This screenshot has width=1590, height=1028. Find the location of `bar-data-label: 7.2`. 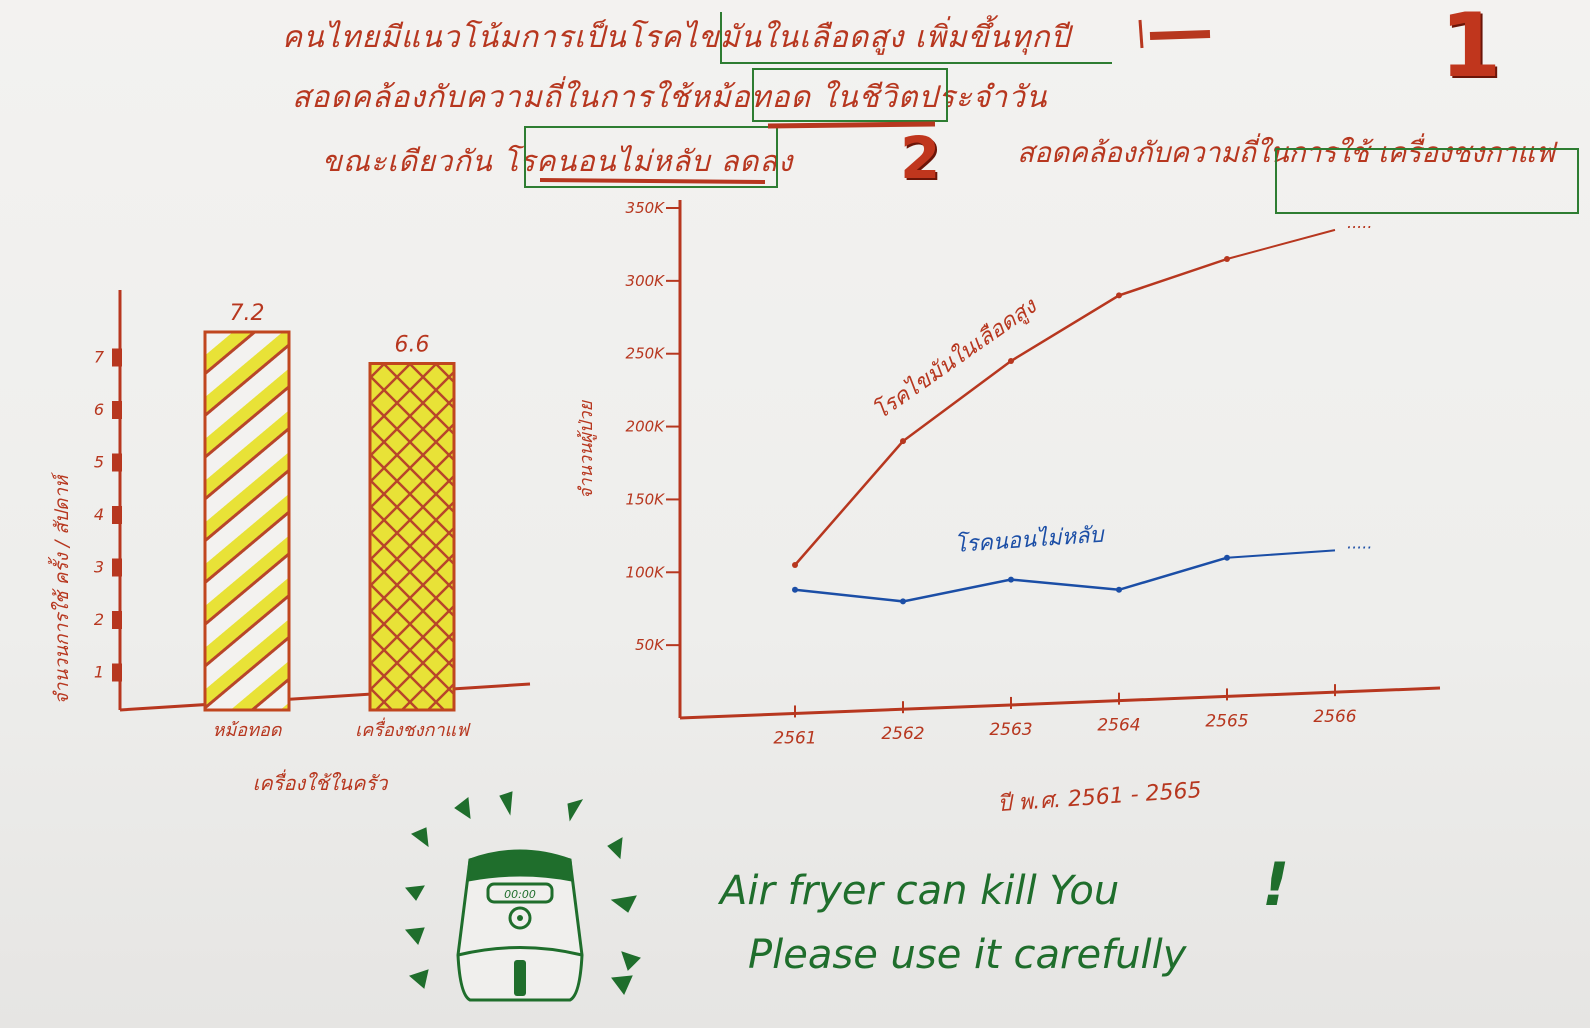

bar-data-label: 7.2 is located at coordinates (247, 313).